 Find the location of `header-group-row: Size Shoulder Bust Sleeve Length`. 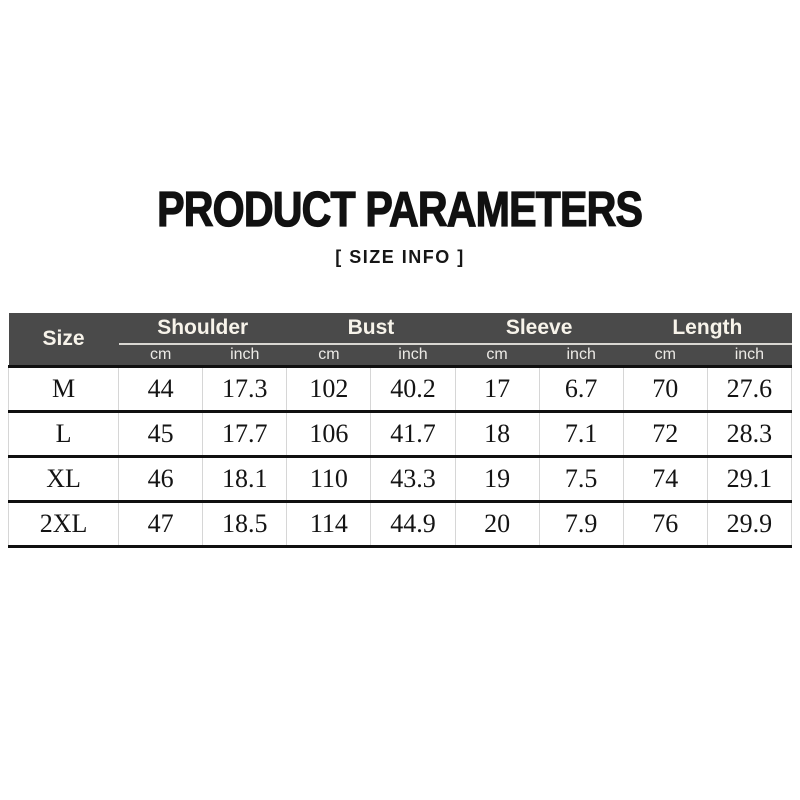

header-group-row: Size Shoulder Bust Sleeve Length is located at coordinates (400, 340).